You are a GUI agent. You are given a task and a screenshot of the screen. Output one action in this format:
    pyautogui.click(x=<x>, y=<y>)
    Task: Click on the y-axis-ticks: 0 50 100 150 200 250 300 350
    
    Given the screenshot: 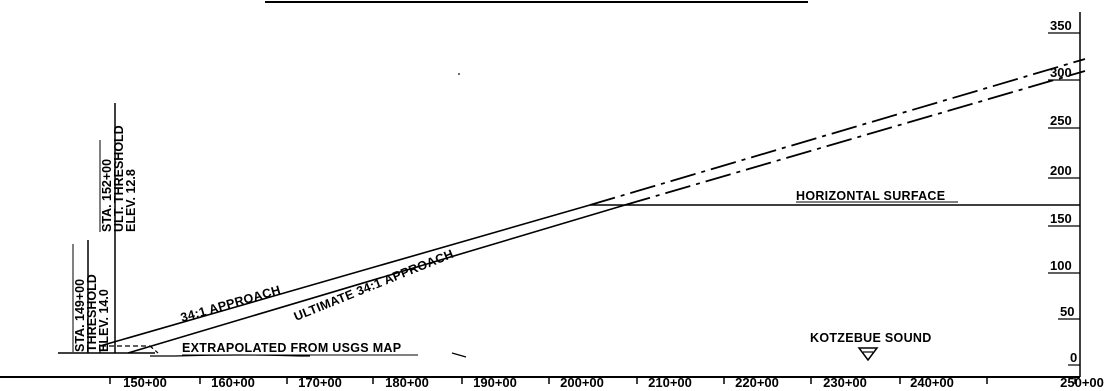 What is the action you would take?
    pyautogui.click(x=1064, y=192)
    